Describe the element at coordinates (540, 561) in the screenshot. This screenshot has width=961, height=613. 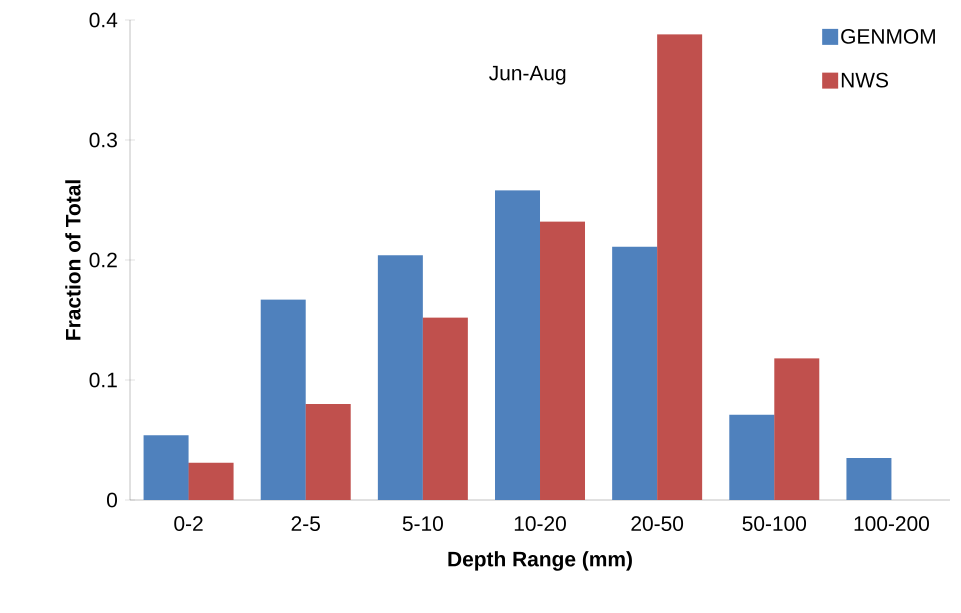
I see `x-axis-title: Depth Range (mm)` at that location.